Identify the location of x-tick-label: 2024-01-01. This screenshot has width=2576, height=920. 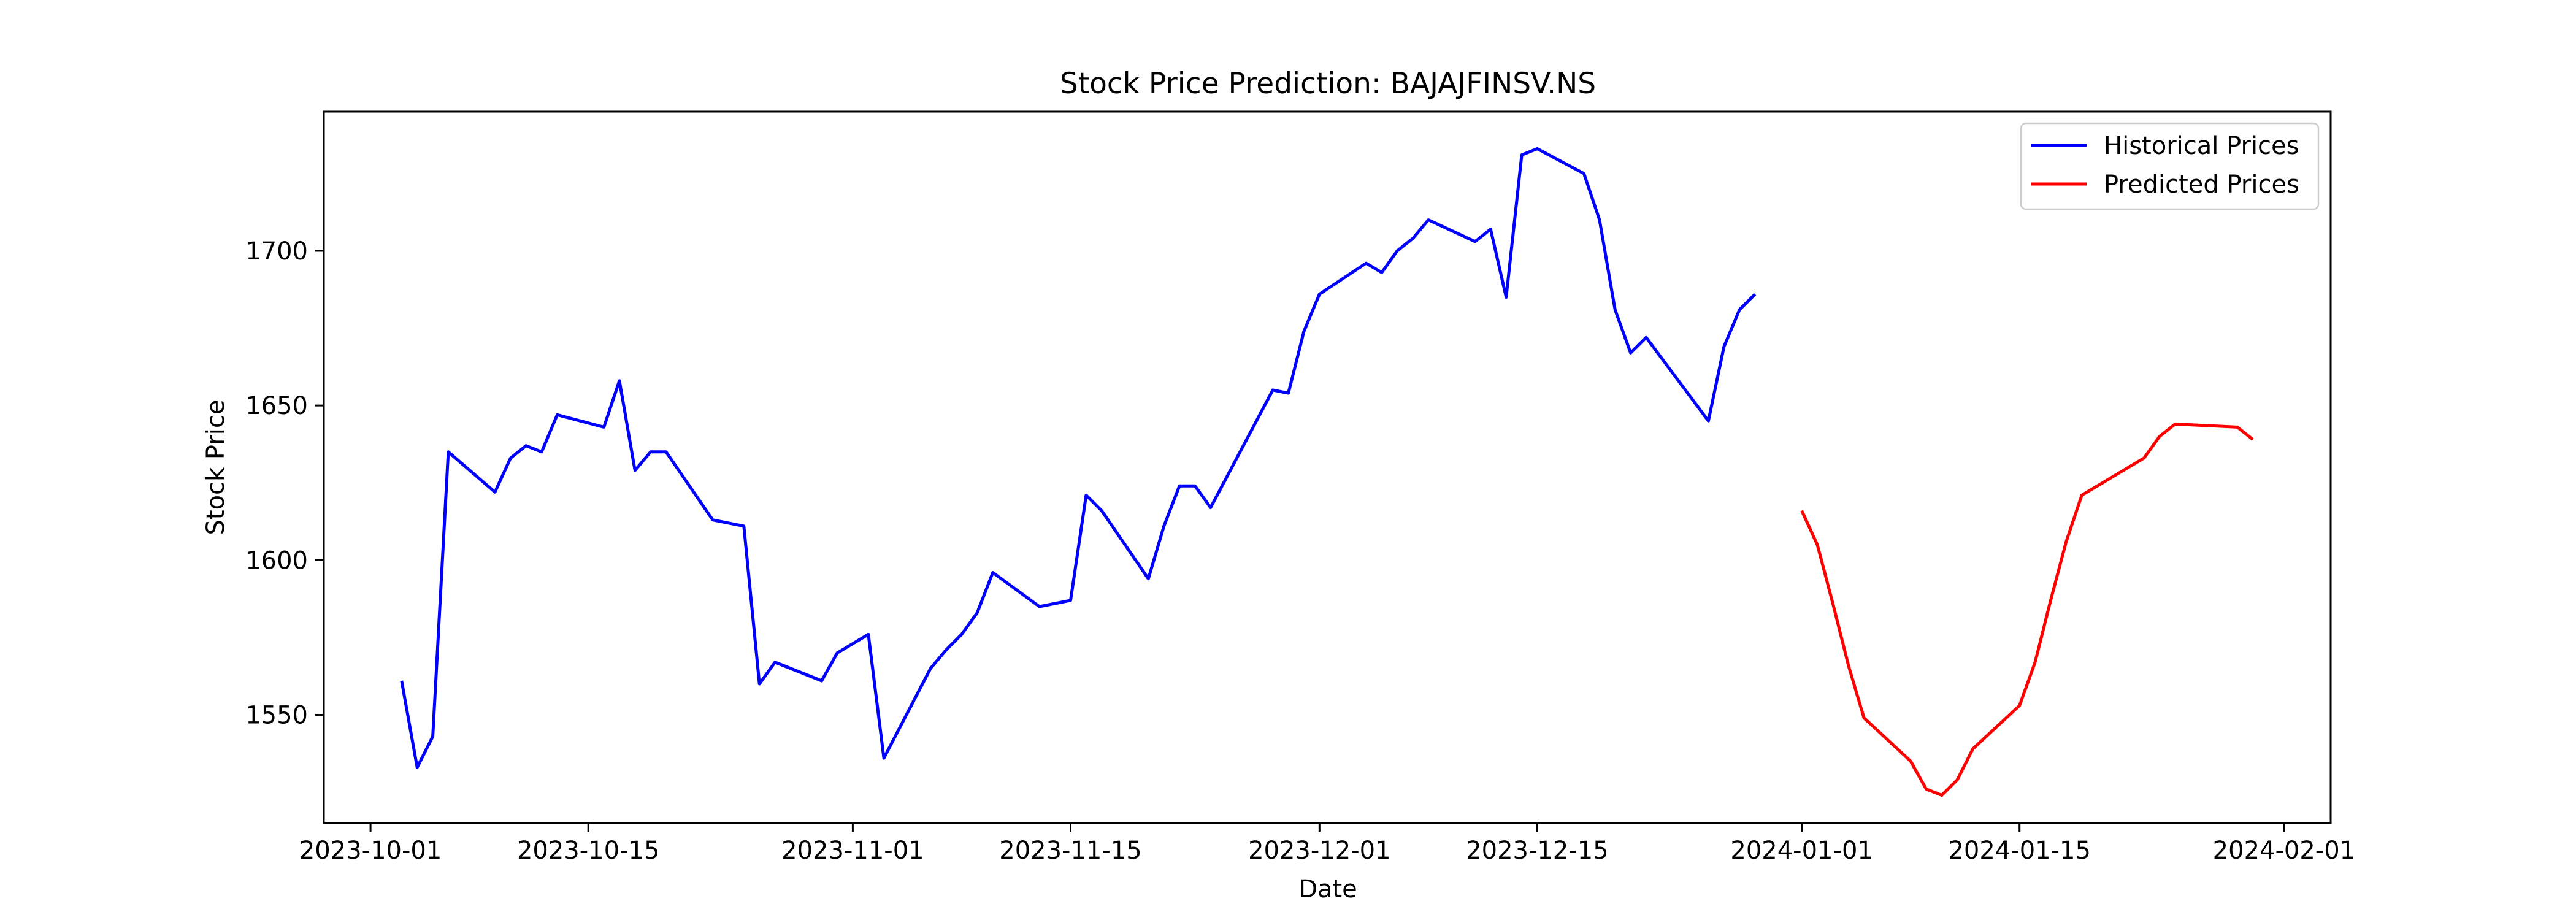
(1801, 851).